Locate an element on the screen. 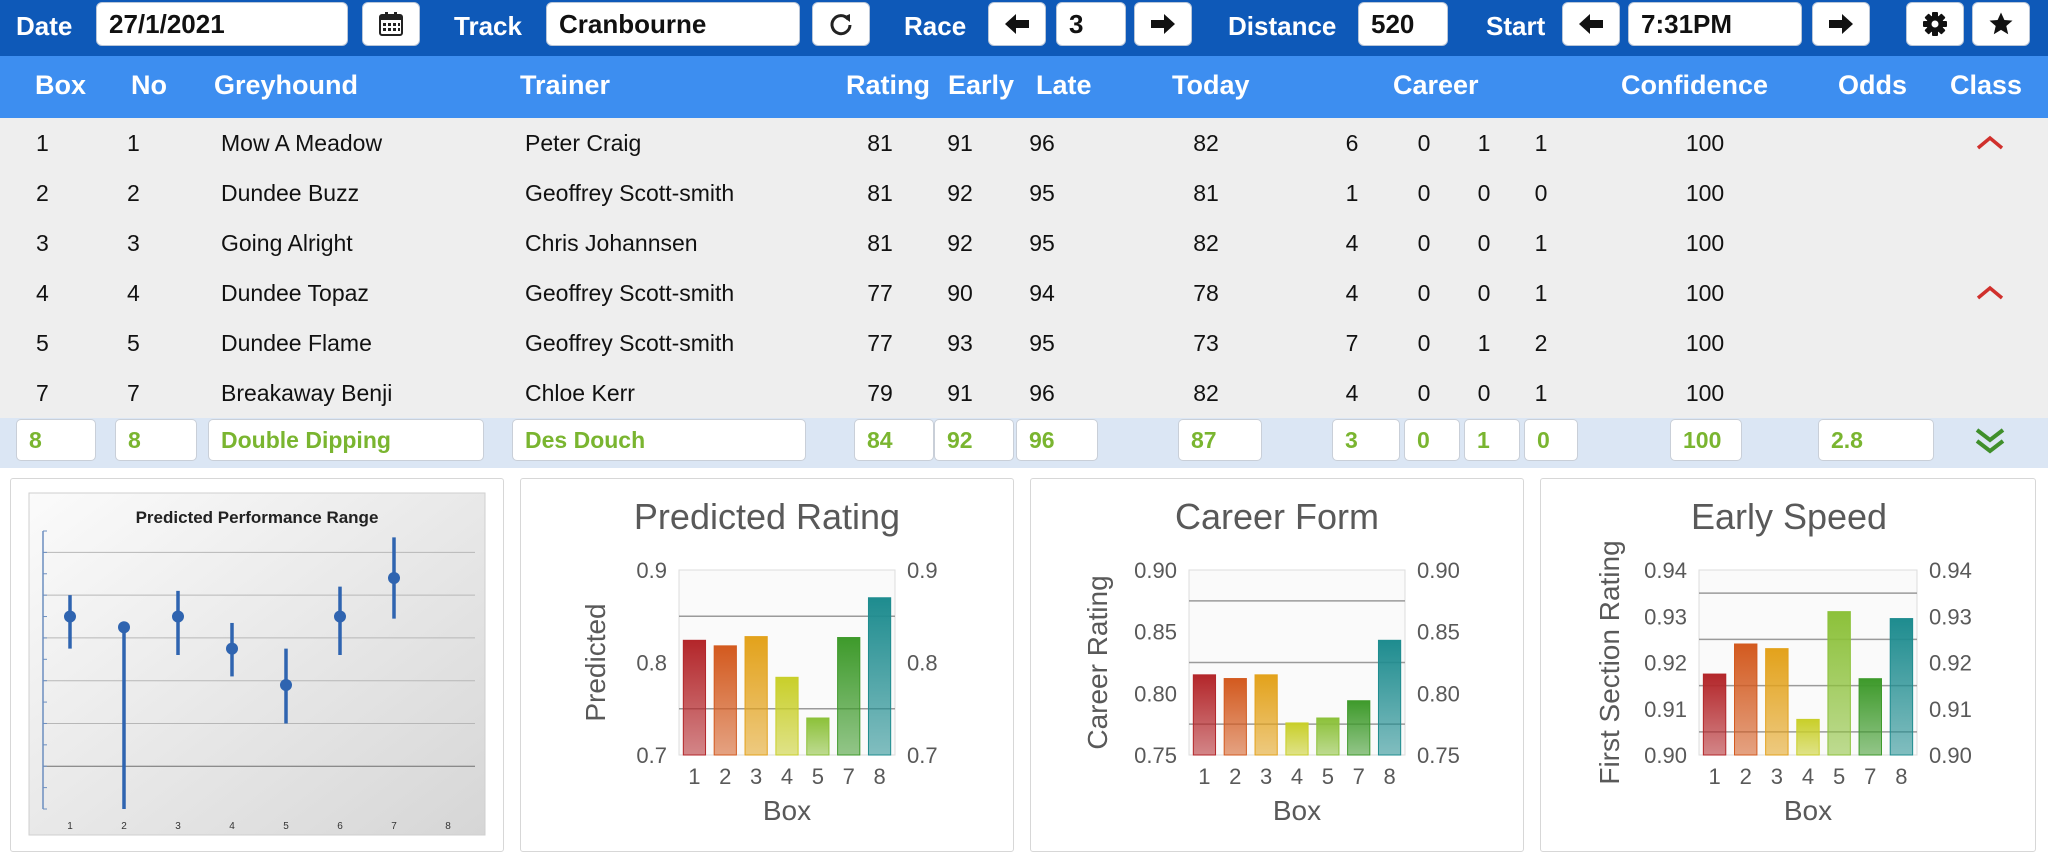 The image size is (2048, 856). cell-no: 4 is located at coordinates (133, 293).